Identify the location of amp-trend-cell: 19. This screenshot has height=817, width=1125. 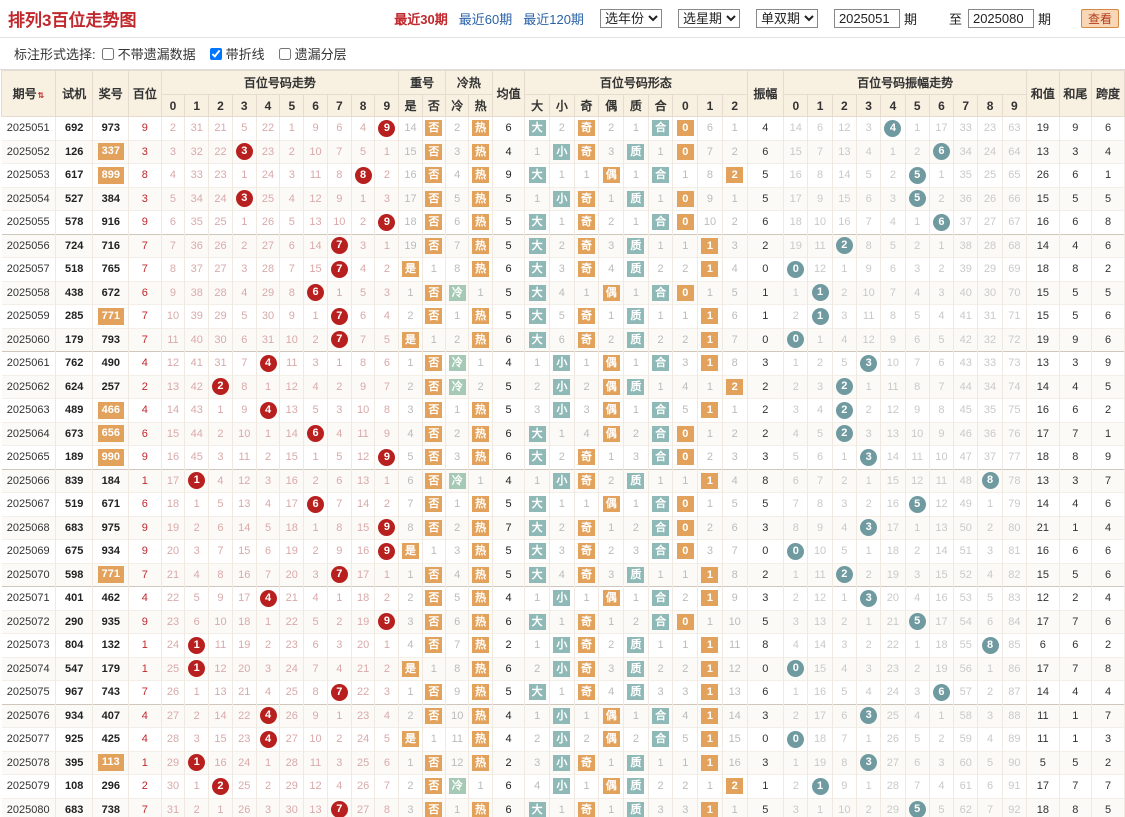
(820, 763).